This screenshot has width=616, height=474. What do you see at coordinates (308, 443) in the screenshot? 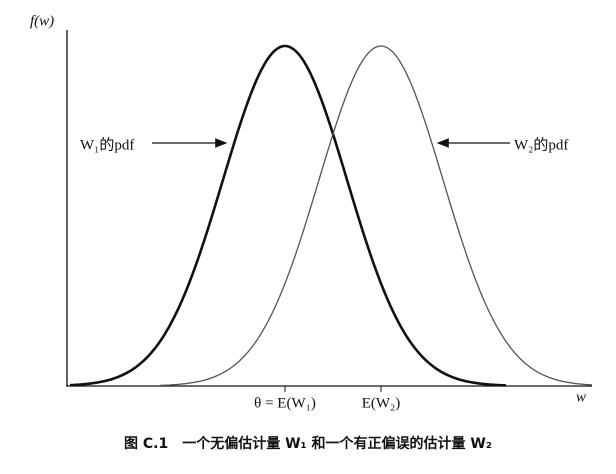
I see `caption: 图 C.1 一个无偏估计量 W₁ 和一个有正偏误的估计量 W₂` at bounding box center [308, 443].